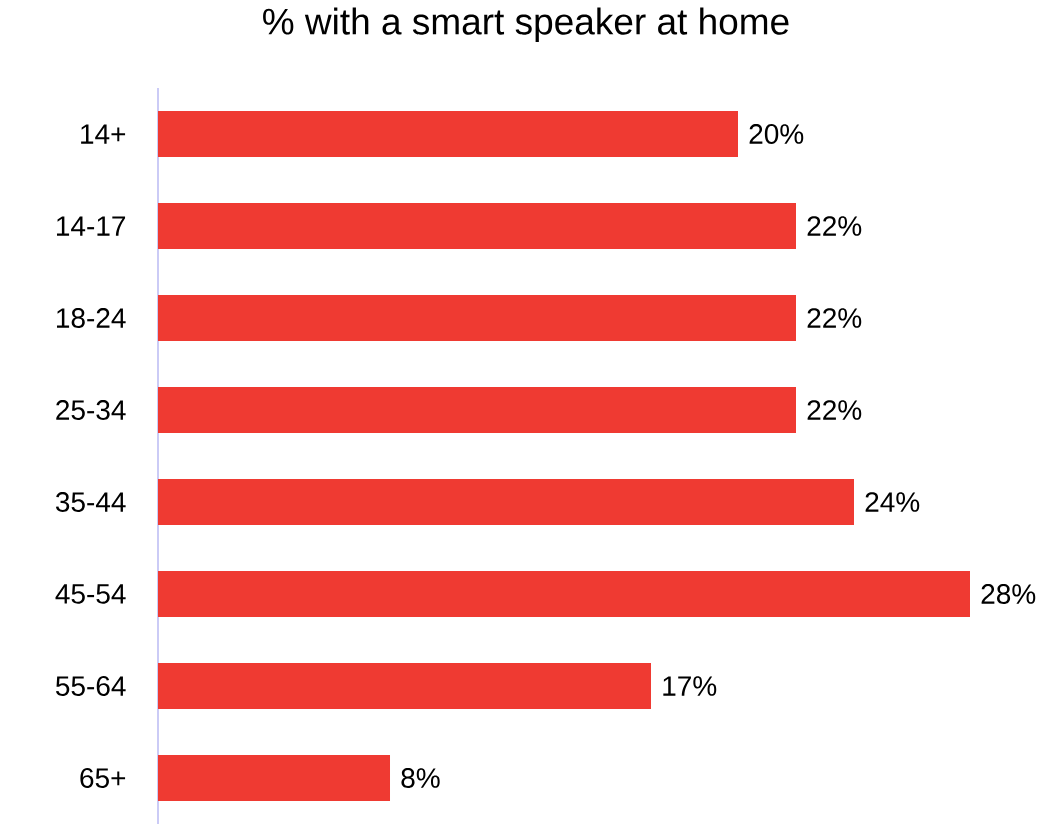  I want to click on y-tick-label: 35-44, so click(90, 502).